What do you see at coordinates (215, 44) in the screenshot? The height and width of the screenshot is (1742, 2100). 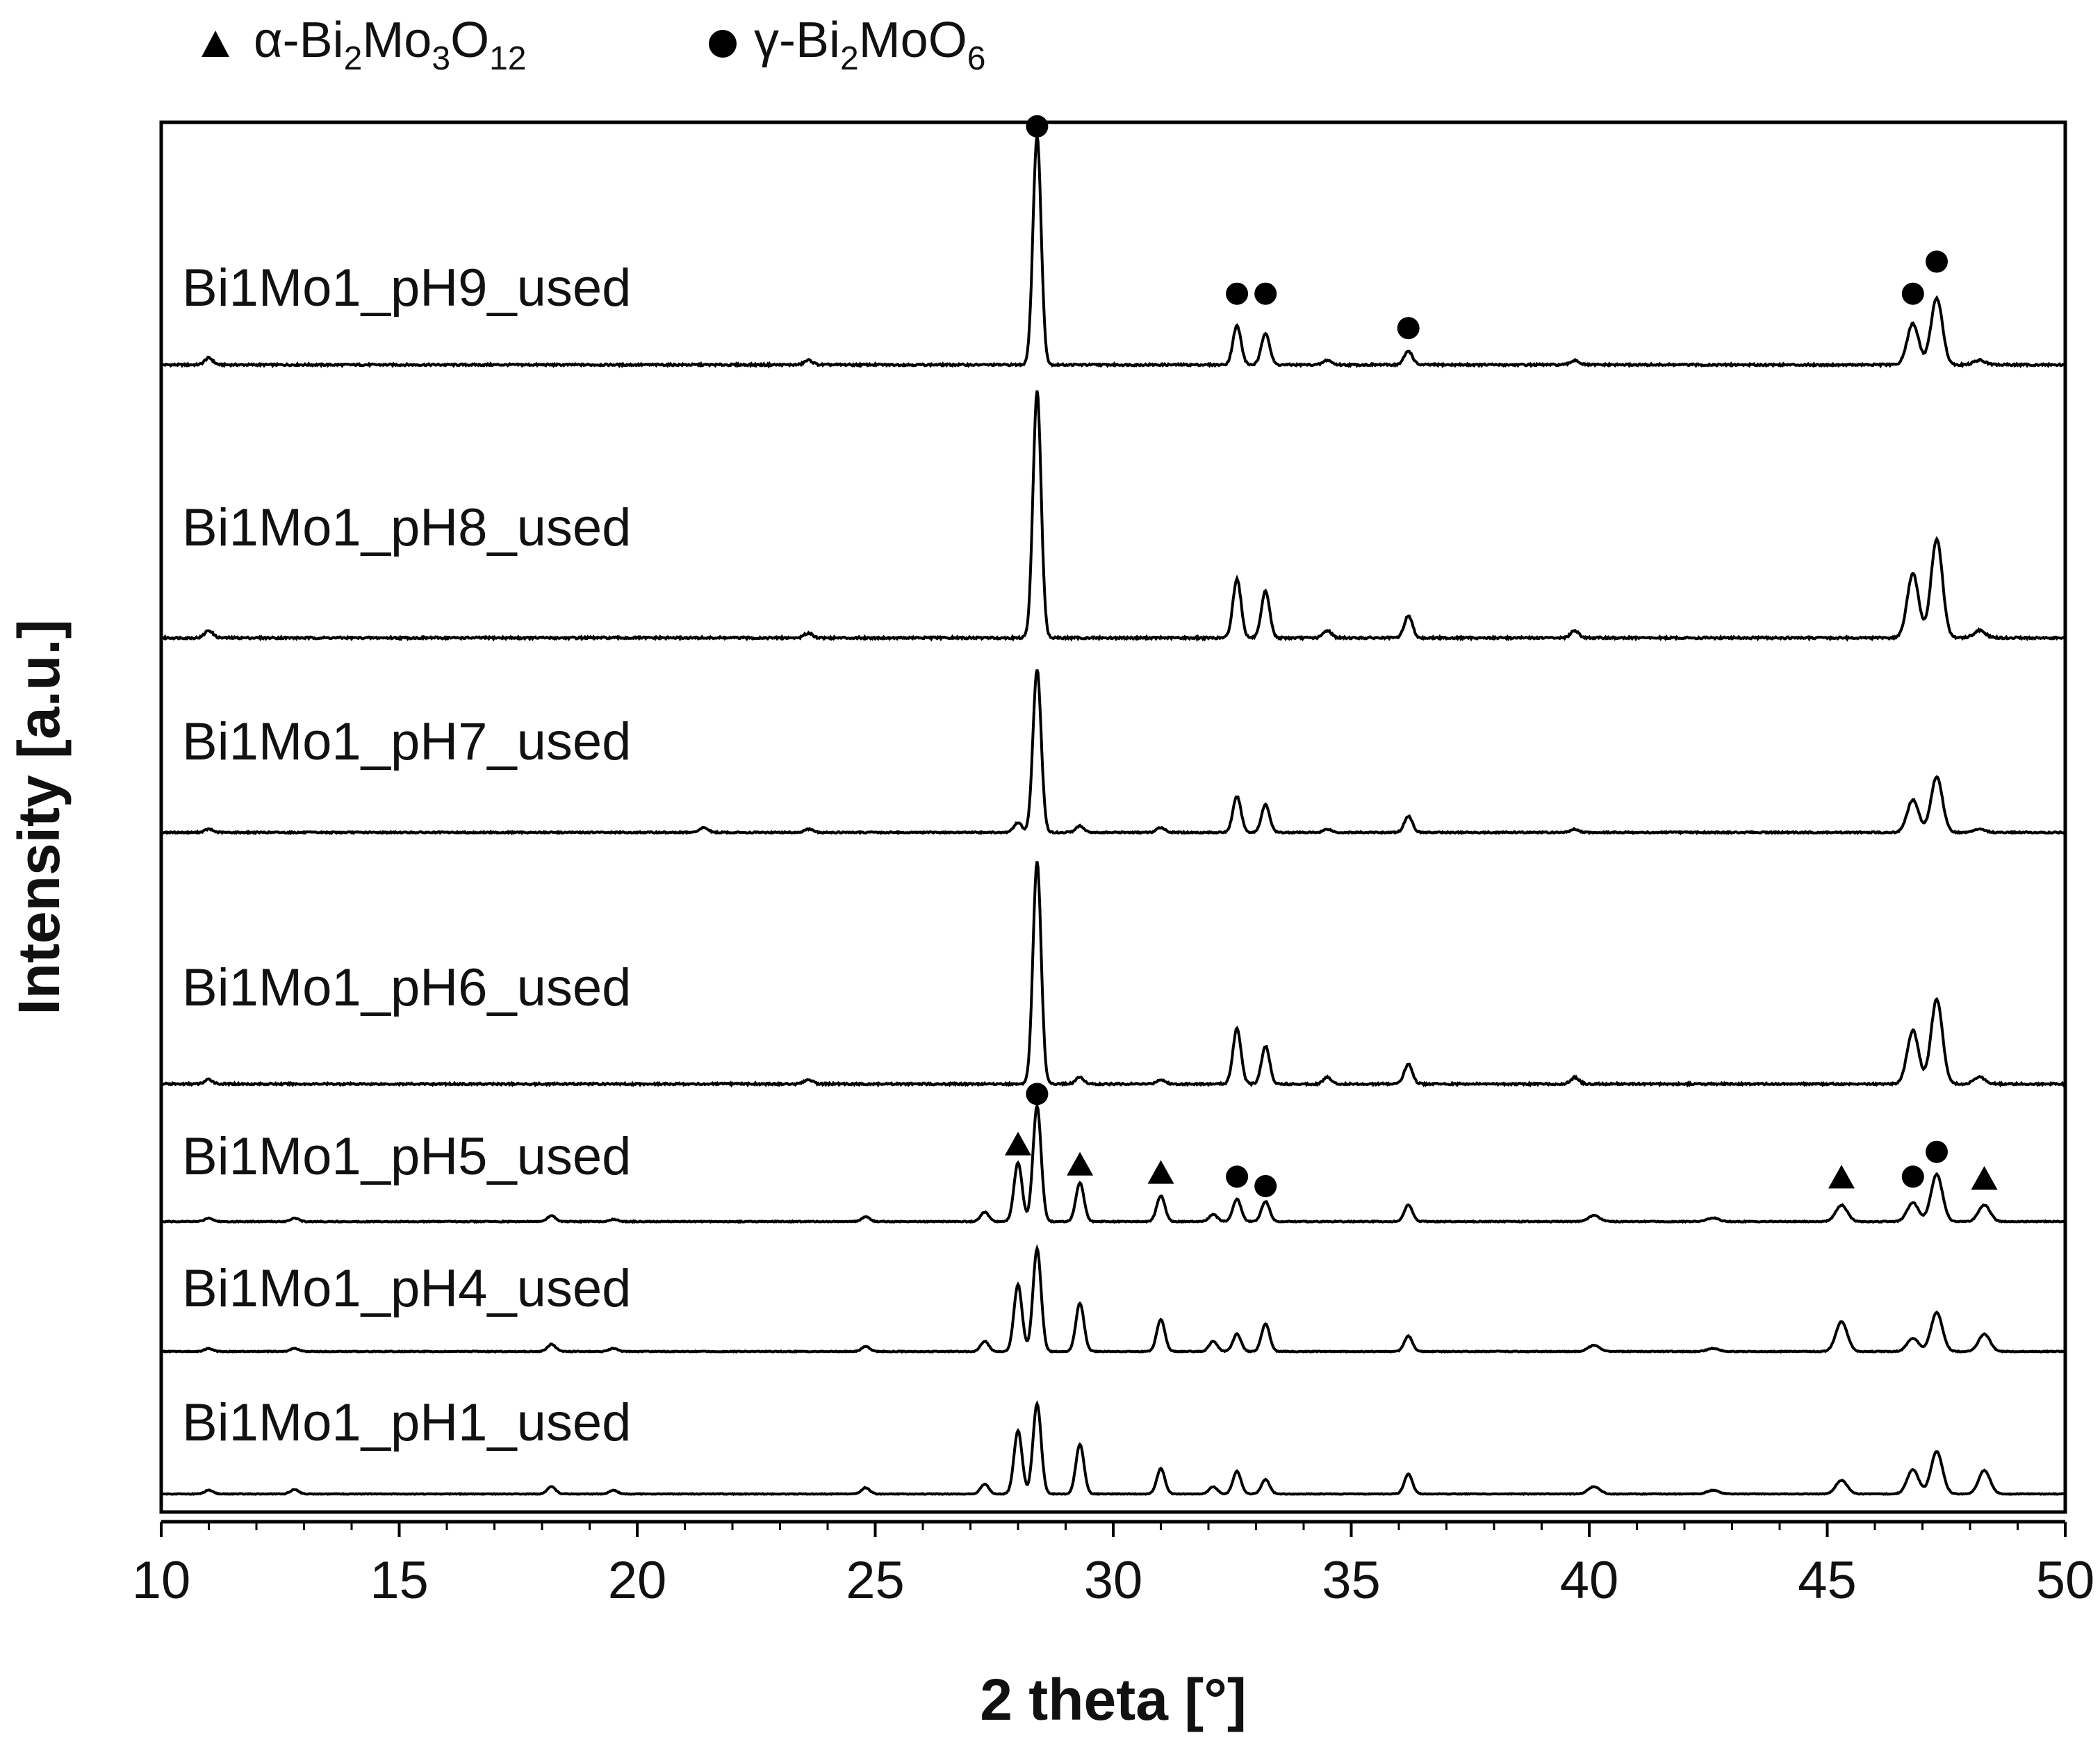 I see `legend-triangle-marker` at bounding box center [215, 44].